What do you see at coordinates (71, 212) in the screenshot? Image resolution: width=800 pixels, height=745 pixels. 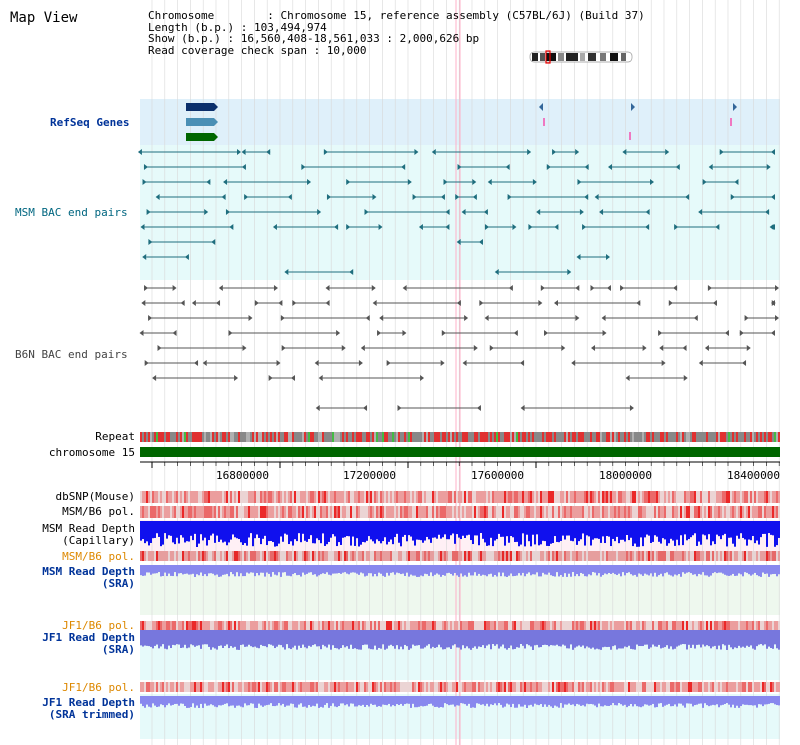 I see `track-label-msm-bac: MSM BAC end pairs` at bounding box center [71, 212].